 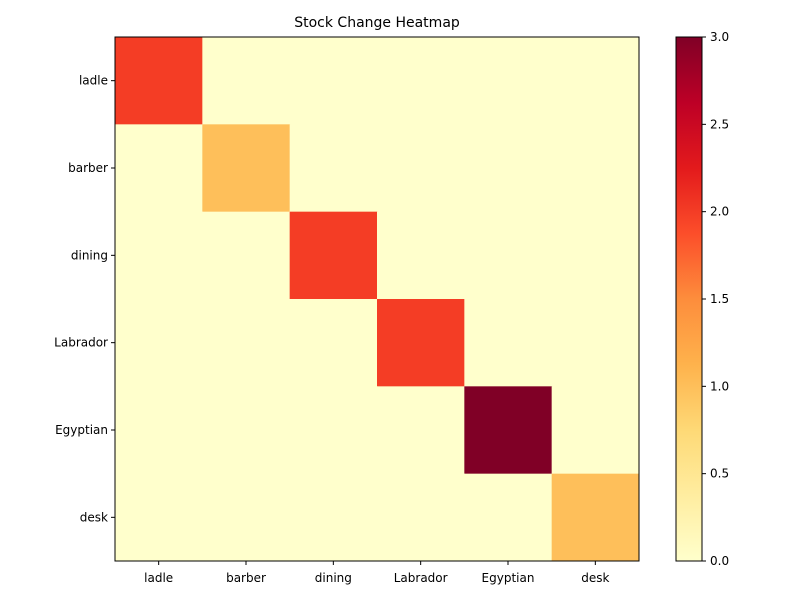 What do you see at coordinates (377, 23) in the screenshot?
I see `chart-title: Stock Change Heatmap` at bounding box center [377, 23].